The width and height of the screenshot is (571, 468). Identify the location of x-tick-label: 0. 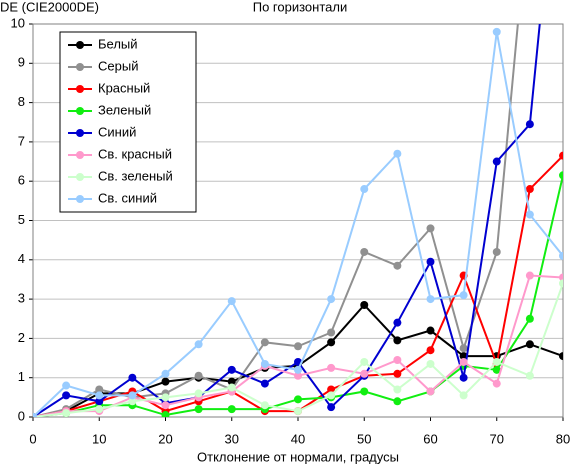
(32, 438).